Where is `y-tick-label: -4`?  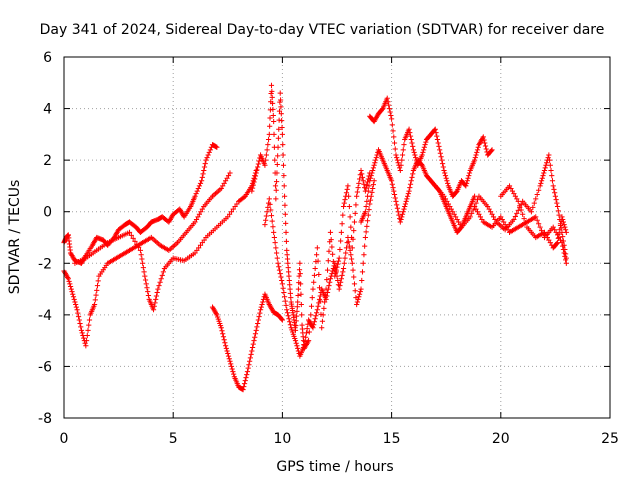
y-tick-label: -4 is located at coordinates (45, 316).